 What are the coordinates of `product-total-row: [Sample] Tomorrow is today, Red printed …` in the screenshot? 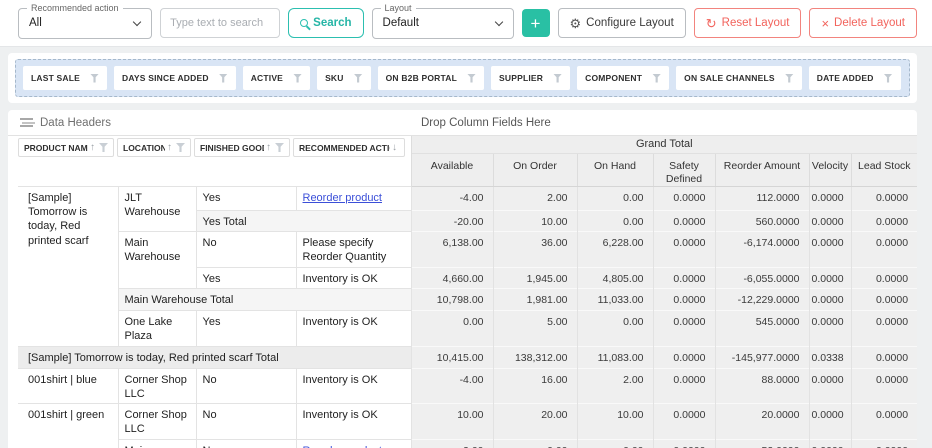 It's located at (467, 357).